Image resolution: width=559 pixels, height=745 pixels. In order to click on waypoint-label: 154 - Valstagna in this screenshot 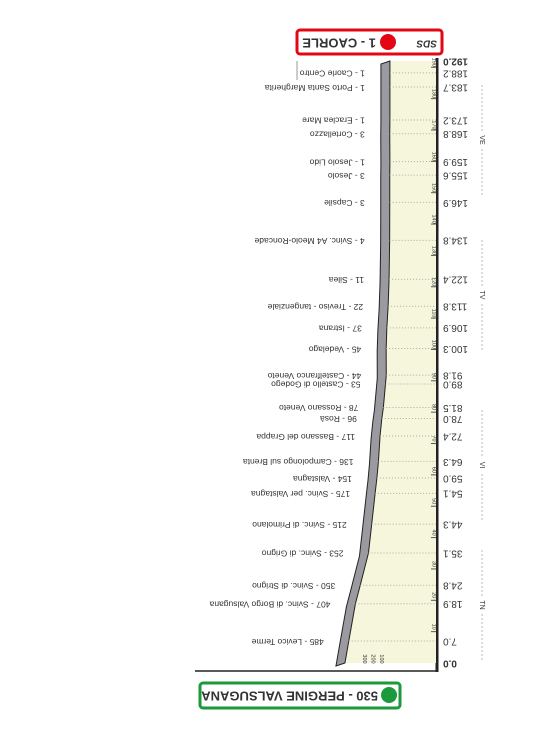, I will do `click(322, 479)`.